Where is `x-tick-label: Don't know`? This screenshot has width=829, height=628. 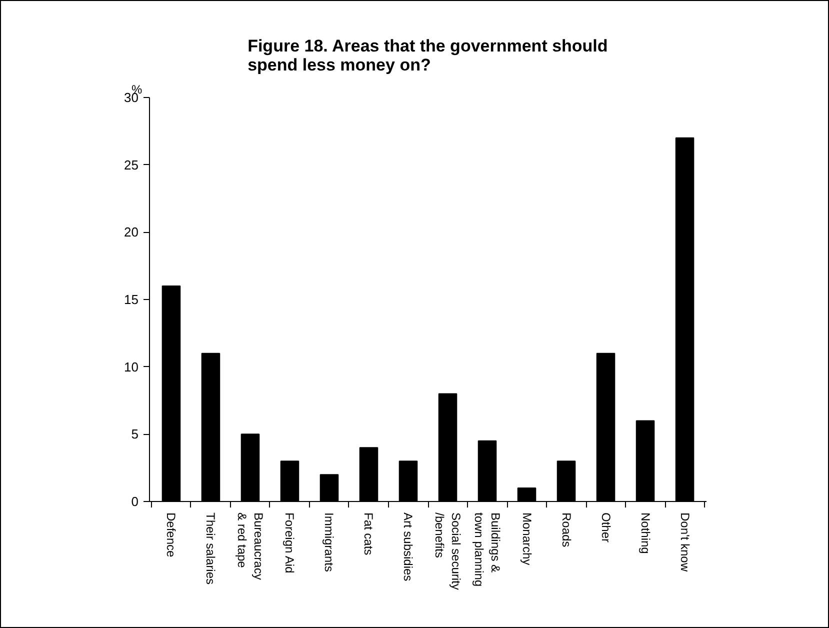 x-tick-label: Don't know is located at coordinates (685, 542).